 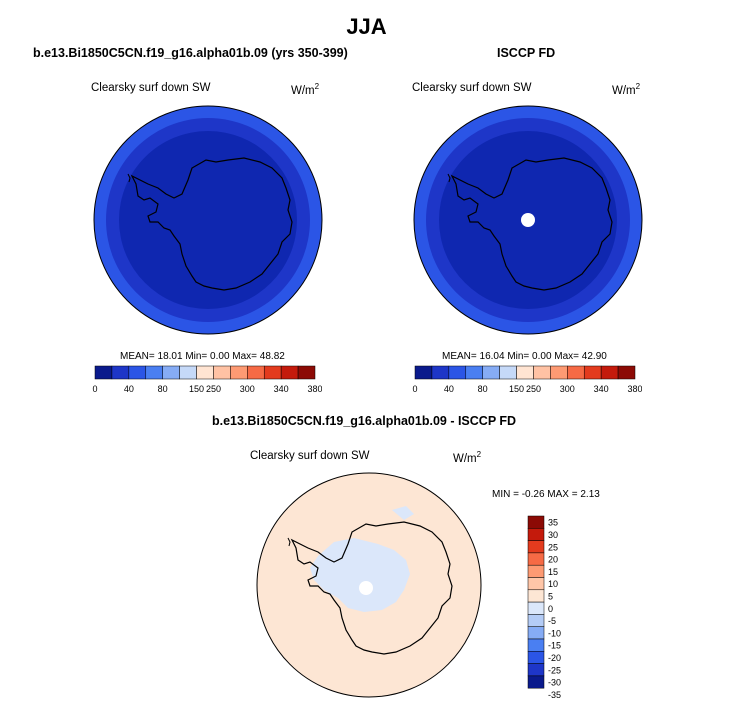 What do you see at coordinates (472, 88) in the screenshot?
I see `panel2-variable-label: Clearsky surf down SW` at bounding box center [472, 88].